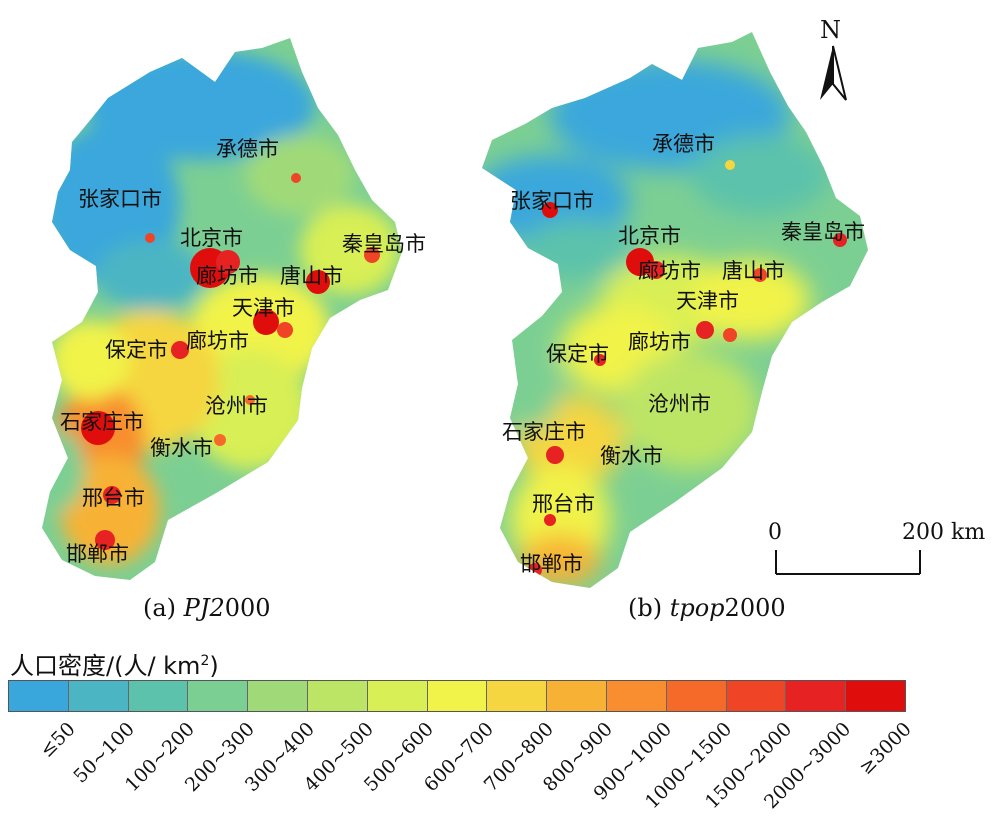  I want to click on caption-b: (b) tpop2000, so click(707, 608).